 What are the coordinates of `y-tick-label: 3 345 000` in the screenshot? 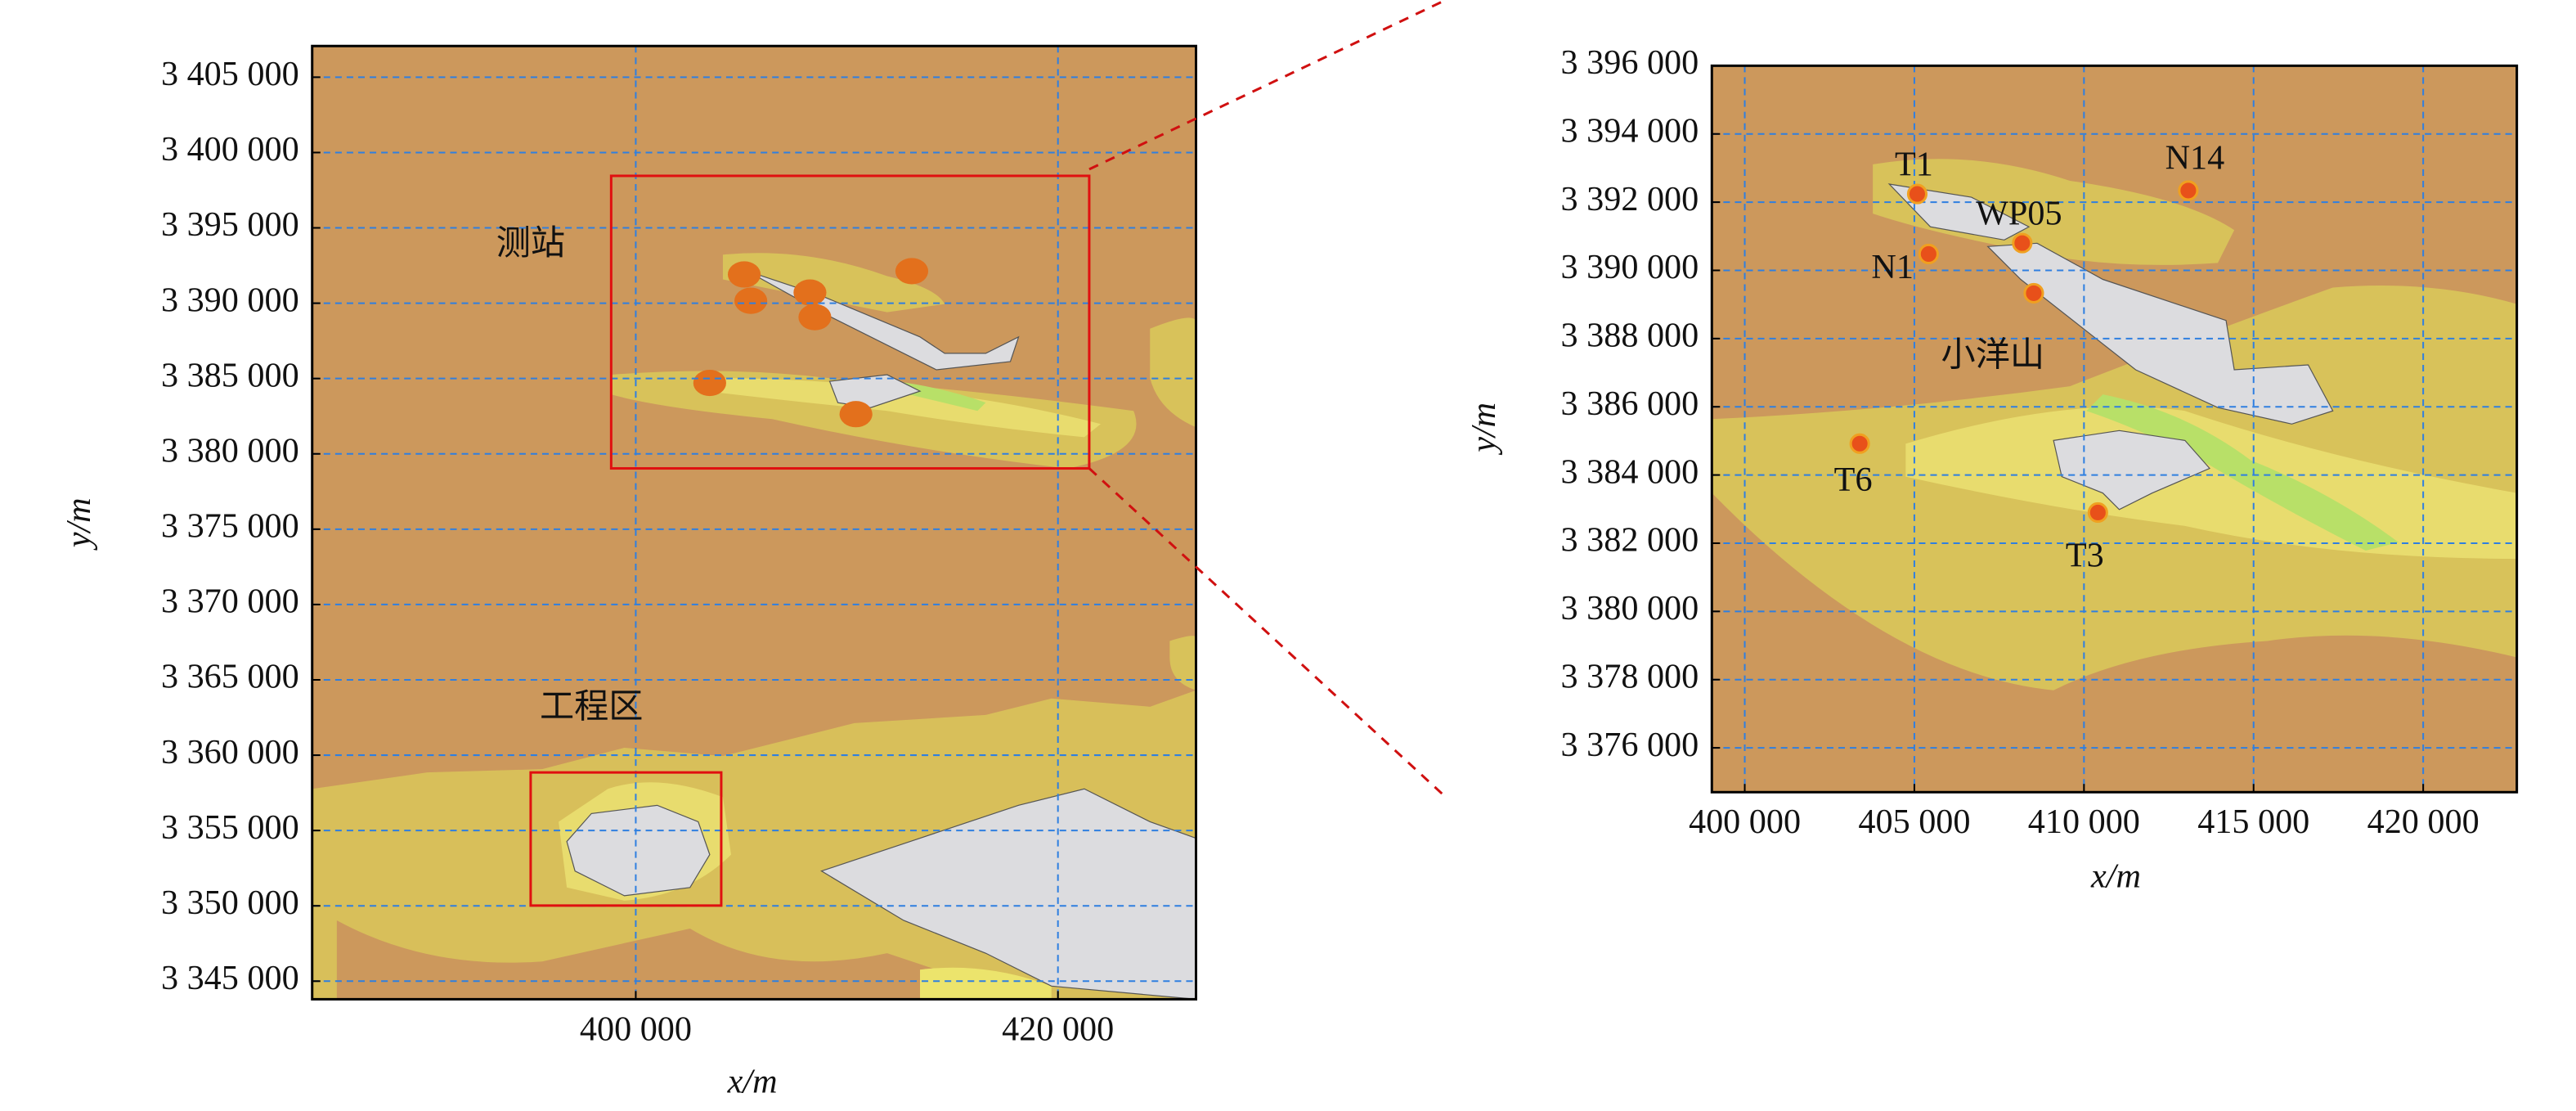 It's located at (230, 978).